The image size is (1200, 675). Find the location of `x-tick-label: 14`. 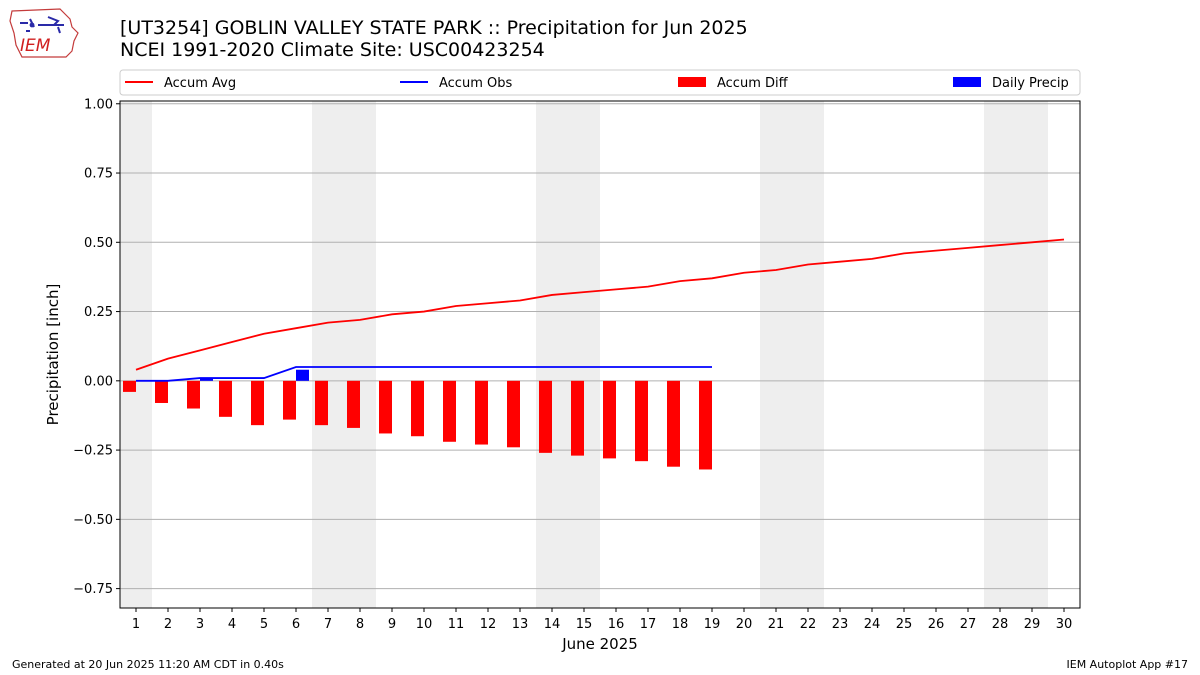

x-tick-label: 14 is located at coordinates (552, 624).